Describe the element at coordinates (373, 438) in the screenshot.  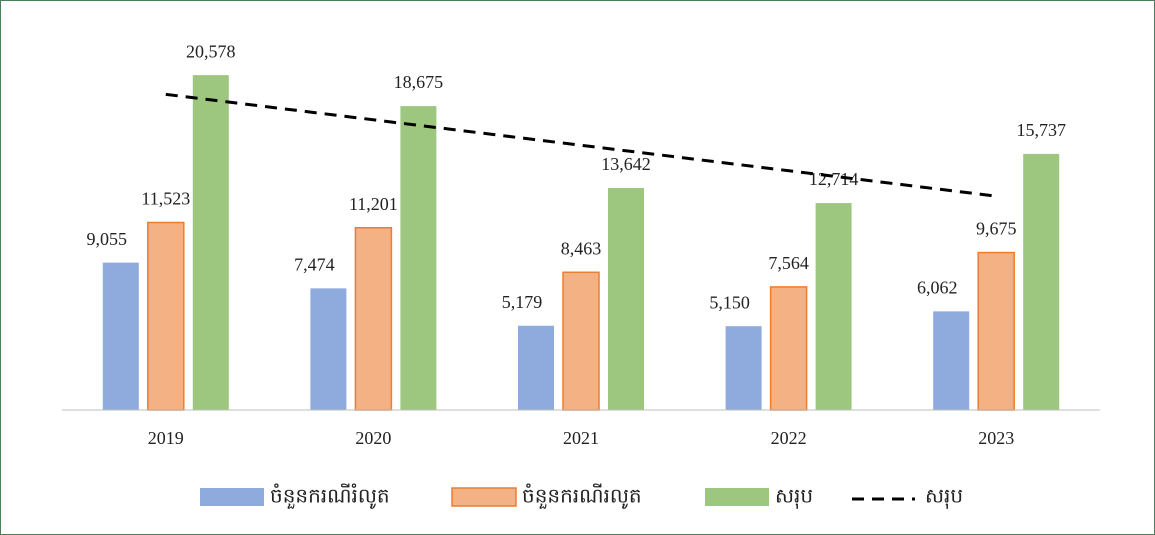
I see `x-tick-label: 2020` at that location.